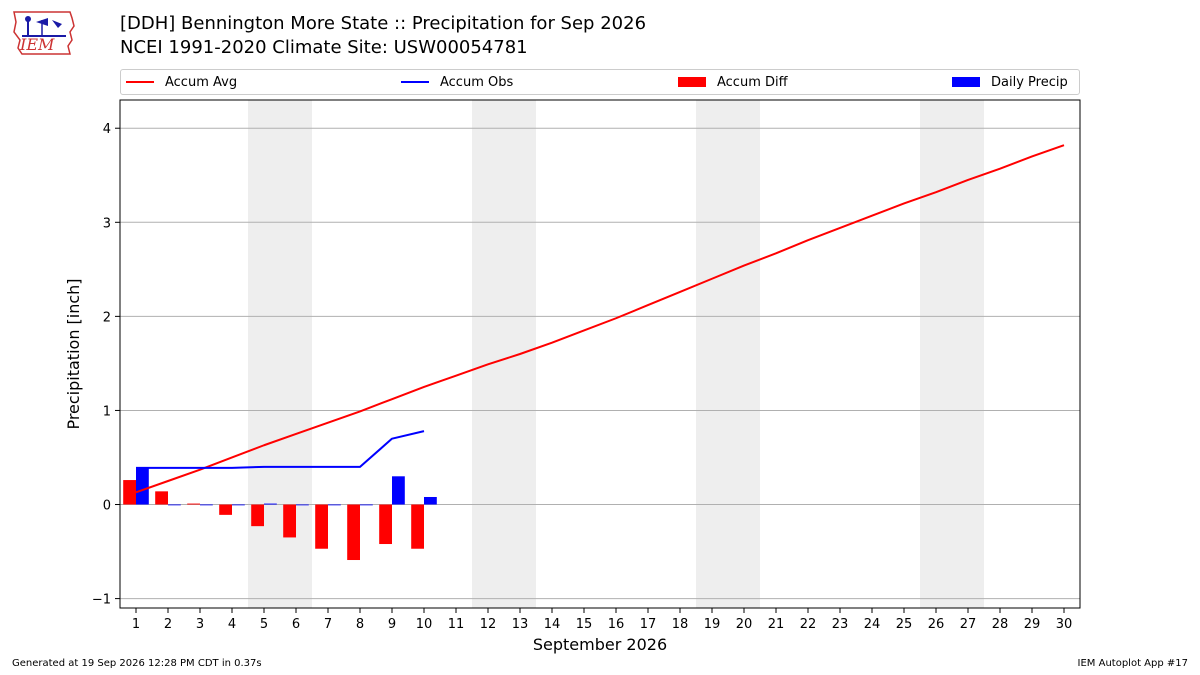 The height and width of the screenshot is (675, 1200). I want to click on legend-swatch-daily-precip, so click(966, 82).